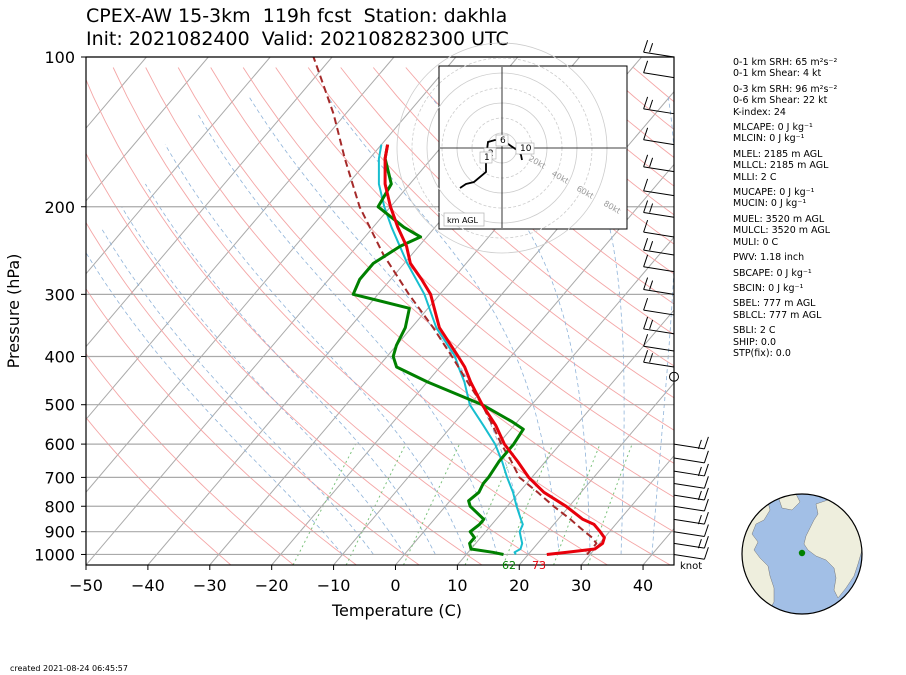  I want to click on location-globe, so click(802, 554).